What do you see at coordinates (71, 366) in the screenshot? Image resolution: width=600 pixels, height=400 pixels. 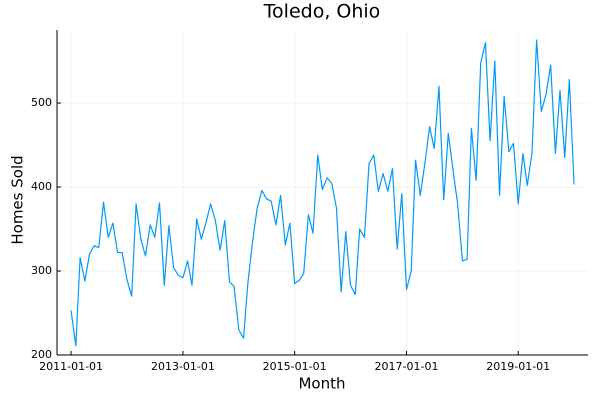 I see `x-tick-label: 2011-01-01` at bounding box center [71, 366].